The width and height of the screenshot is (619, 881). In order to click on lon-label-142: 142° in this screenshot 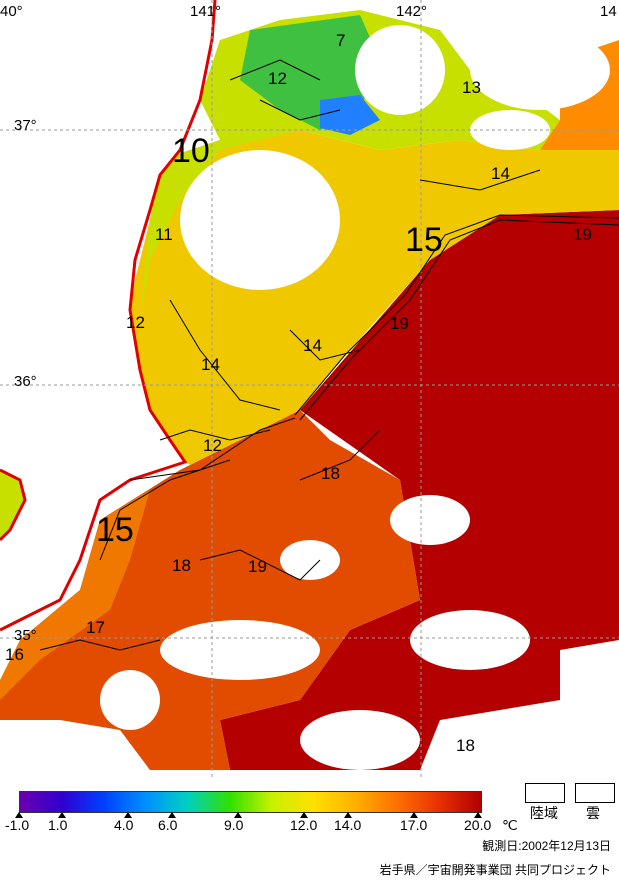, I will do `click(412, 11)`.